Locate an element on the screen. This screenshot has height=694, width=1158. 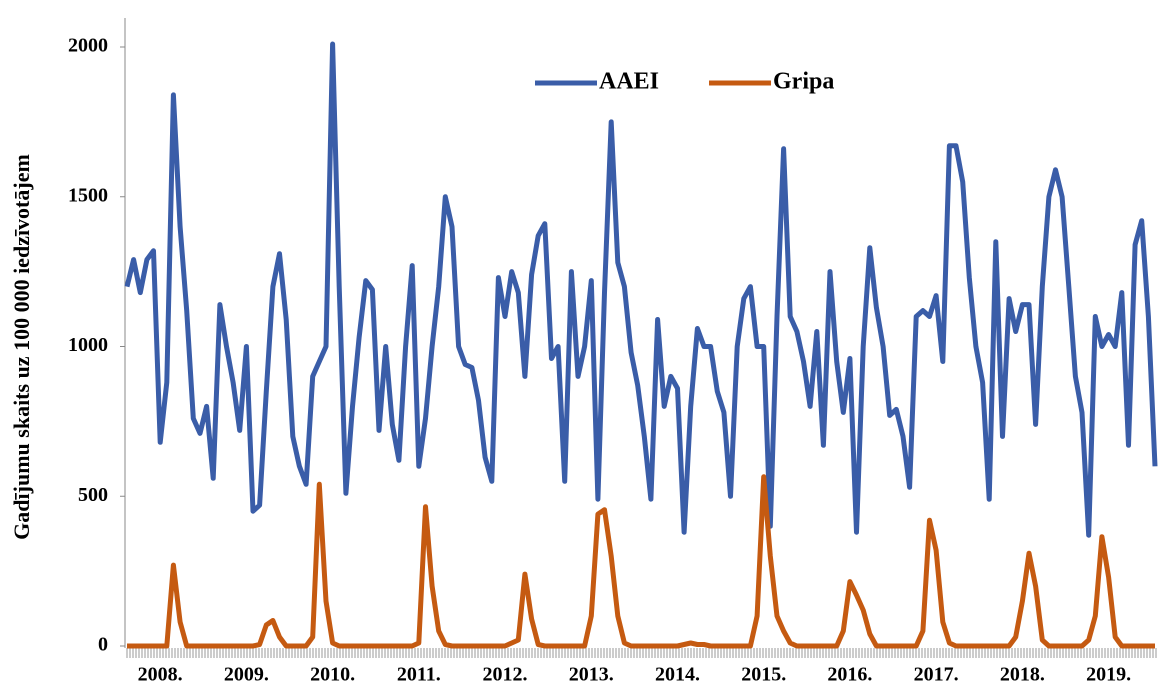
legend-label: Gripa is located at coordinates (803, 82).